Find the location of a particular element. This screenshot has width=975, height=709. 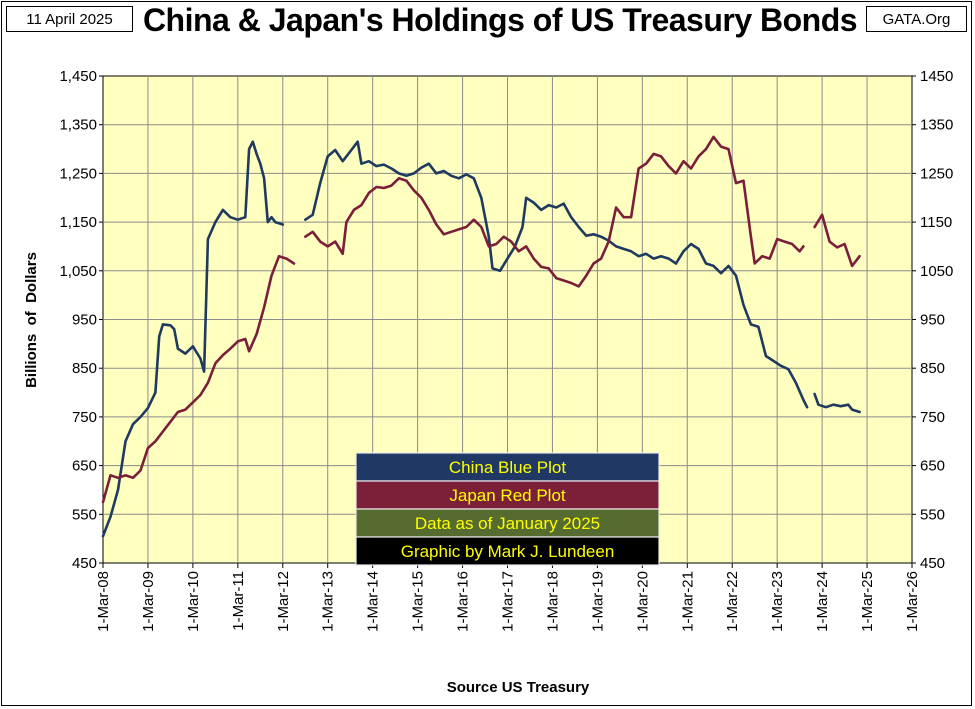

date-label: 11 April 2025 is located at coordinates (69, 19).